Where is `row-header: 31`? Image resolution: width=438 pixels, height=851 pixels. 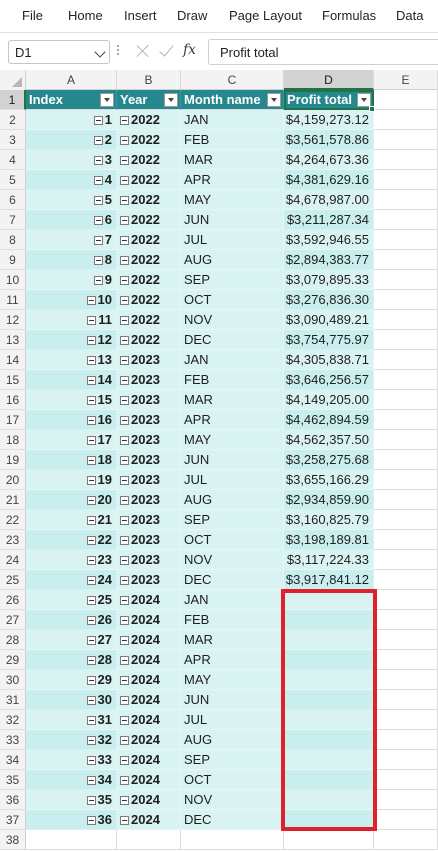 row-header: 31 is located at coordinates (13, 700).